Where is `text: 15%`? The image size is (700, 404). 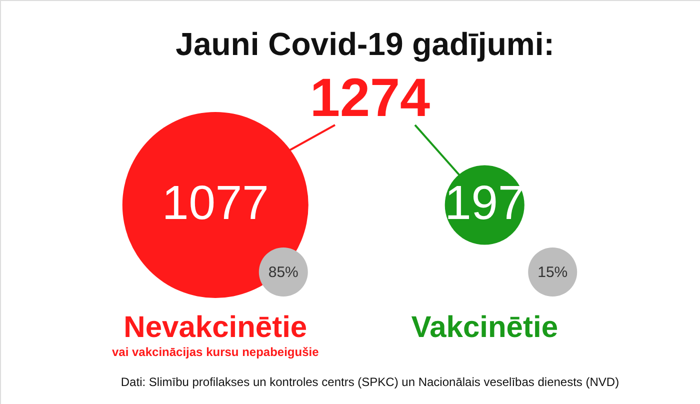
text: 15% is located at coordinates (553, 272).